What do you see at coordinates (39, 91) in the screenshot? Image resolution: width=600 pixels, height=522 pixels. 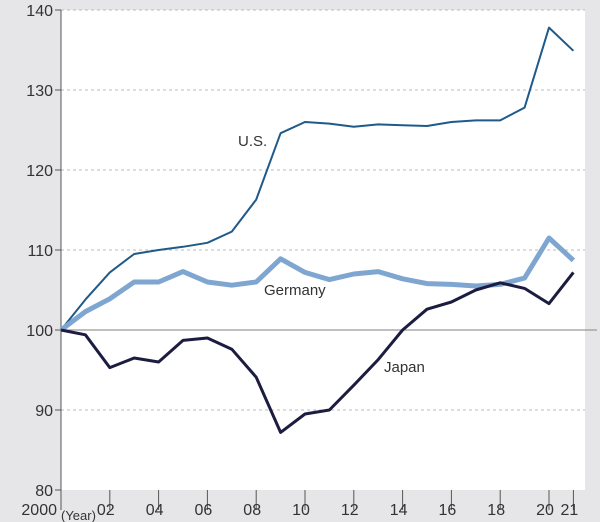 I see `y-tick-label: 130` at bounding box center [39, 91].